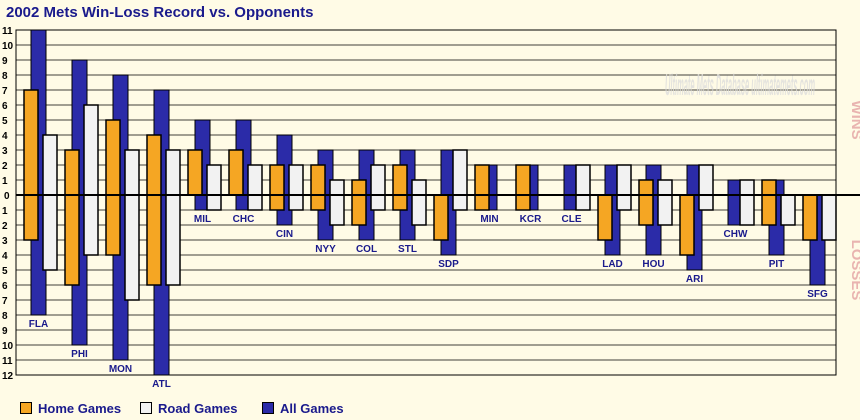  I want to click on bar-home-atl, so click(154, 210).